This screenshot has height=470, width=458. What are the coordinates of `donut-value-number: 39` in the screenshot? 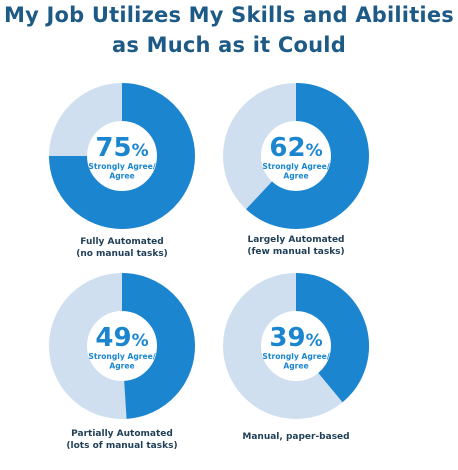 It's located at (287, 338).